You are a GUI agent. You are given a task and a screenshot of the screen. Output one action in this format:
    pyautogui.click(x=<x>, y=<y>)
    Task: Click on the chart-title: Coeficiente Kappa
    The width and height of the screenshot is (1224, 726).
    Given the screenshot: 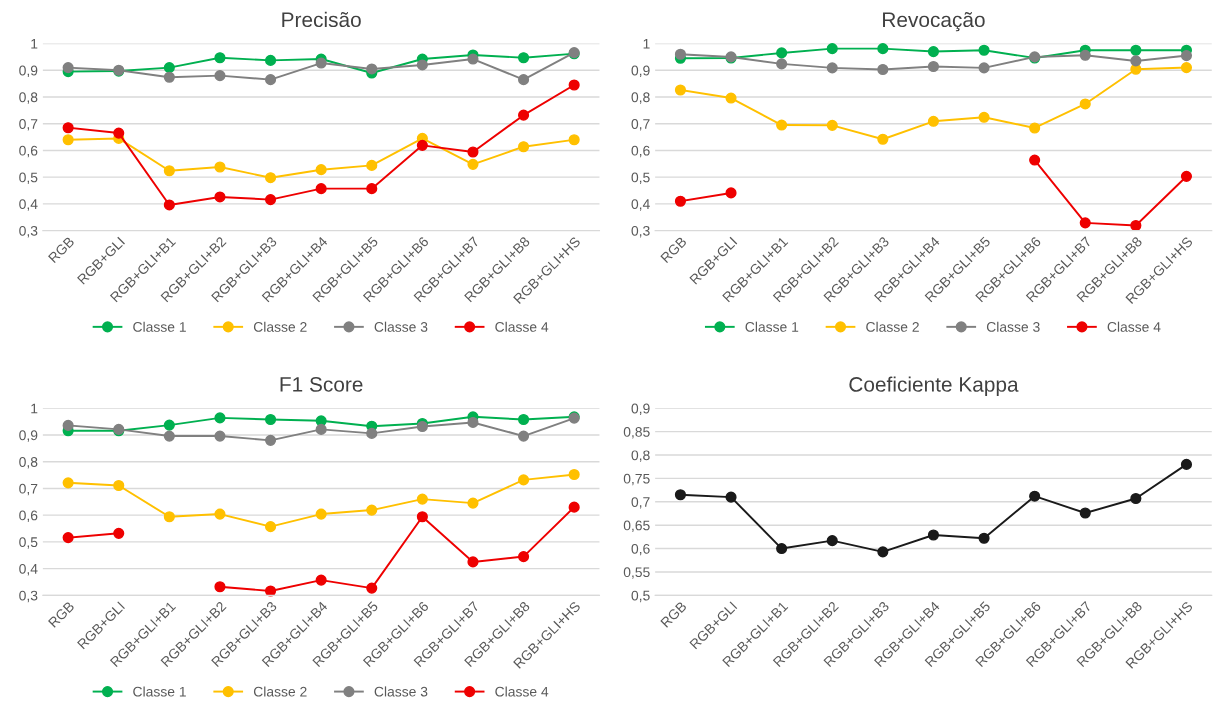 What is the action you would take?
    pyautogui.click(x=934, y=386)
    